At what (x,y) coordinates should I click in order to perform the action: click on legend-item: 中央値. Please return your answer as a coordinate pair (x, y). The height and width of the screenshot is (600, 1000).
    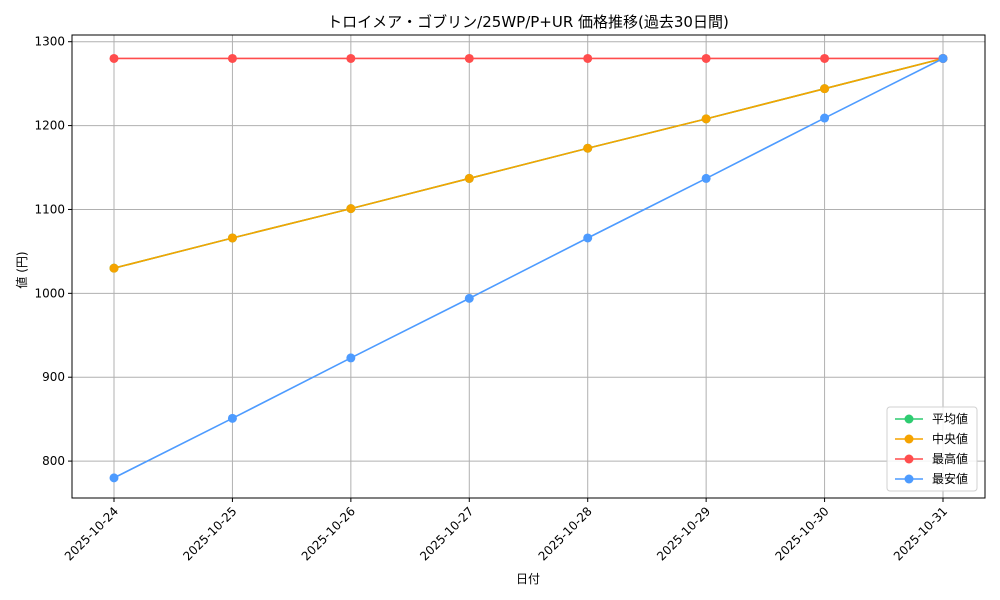
    Looking at the image, I should click on (931, 438).